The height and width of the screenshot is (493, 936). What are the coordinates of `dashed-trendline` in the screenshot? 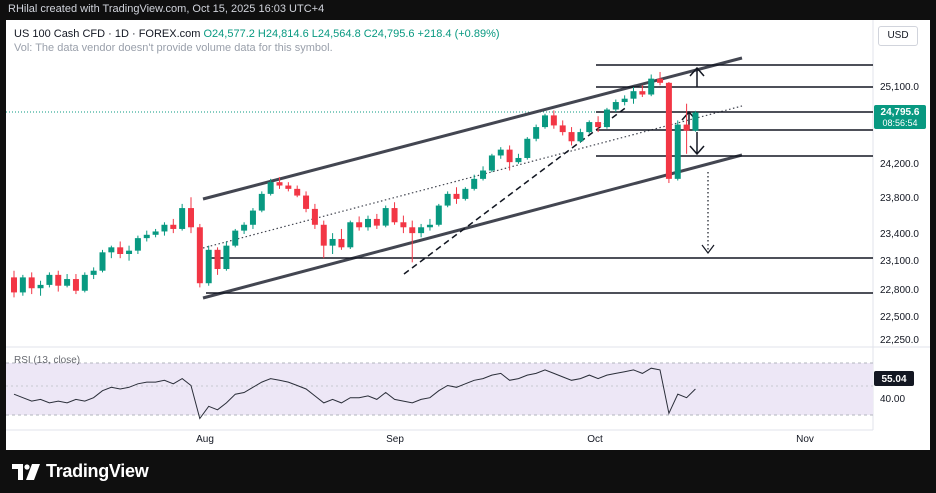 It's located at (516, 190).